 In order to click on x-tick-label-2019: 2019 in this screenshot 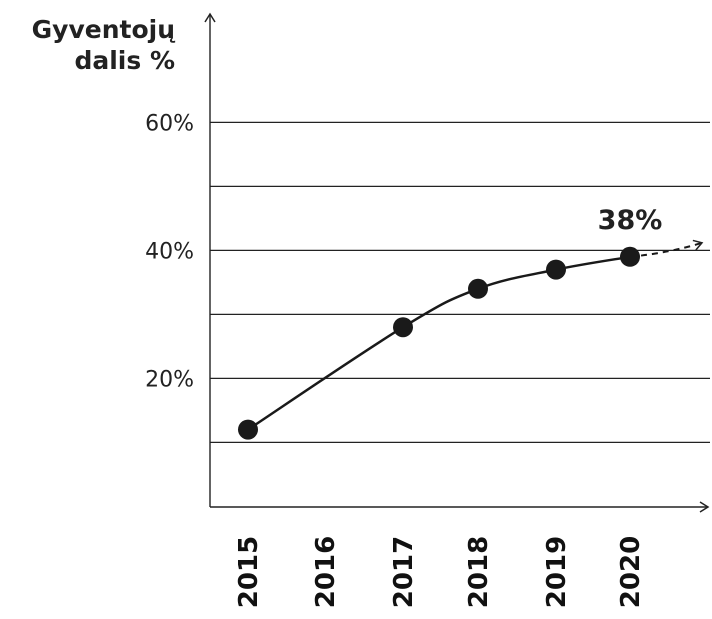, I will do `click(557, 572)`.